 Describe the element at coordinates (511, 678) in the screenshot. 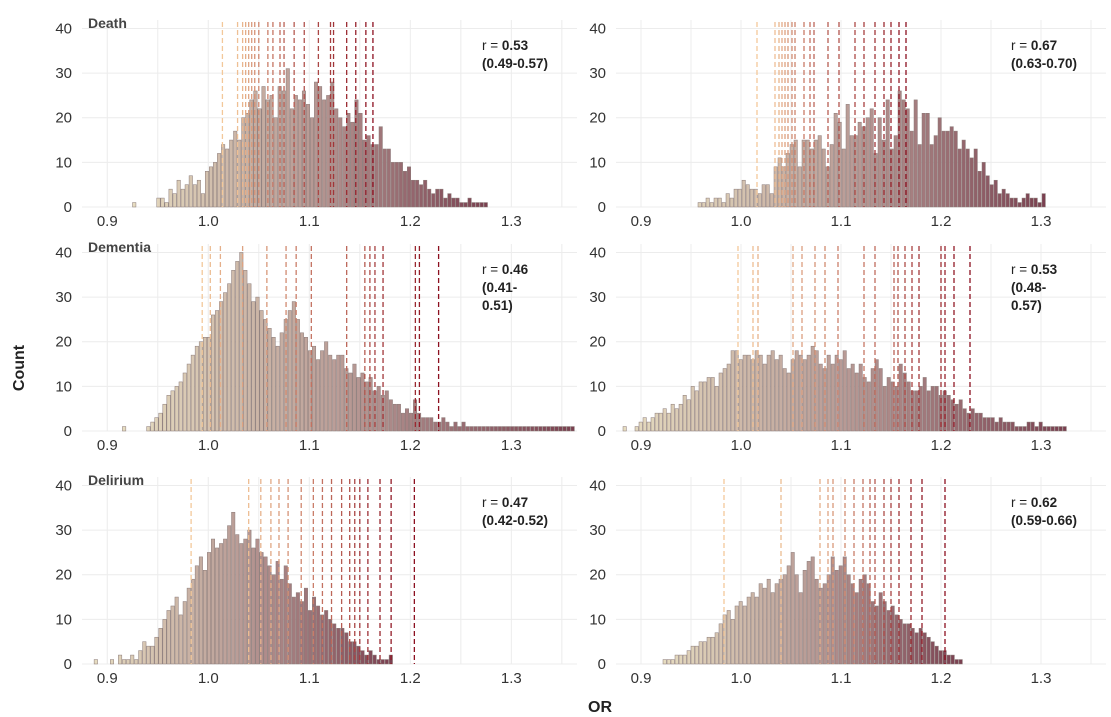

I see `x-tick-label: 1.3` at that location.